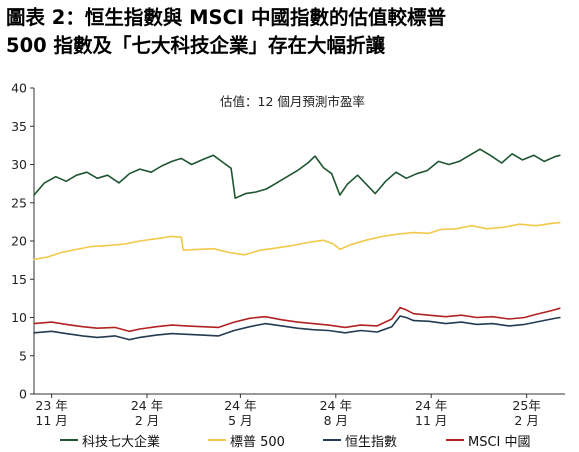 This screenshot has height=452, width=579. Describe the element at coordinates (23, 394) in the screenshot. I see `y-tick-label: 0` at that location.